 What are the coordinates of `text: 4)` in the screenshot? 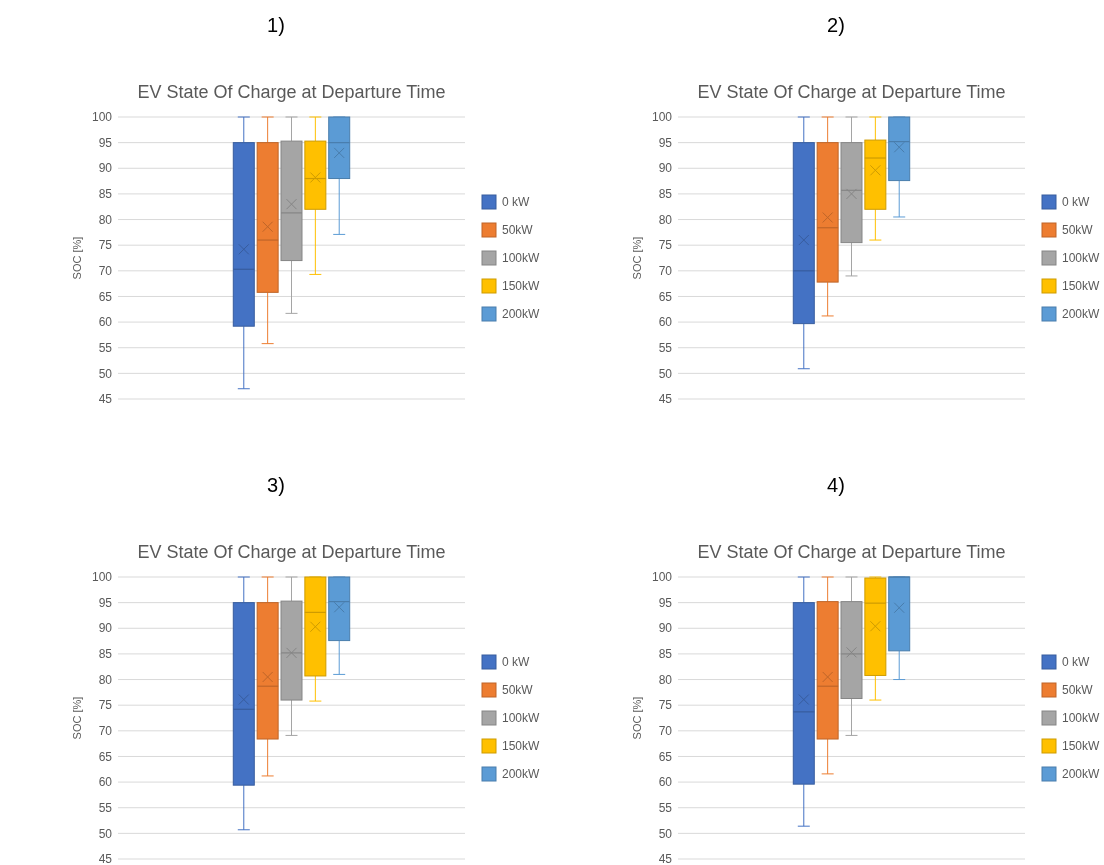 It's located at (836, 485).